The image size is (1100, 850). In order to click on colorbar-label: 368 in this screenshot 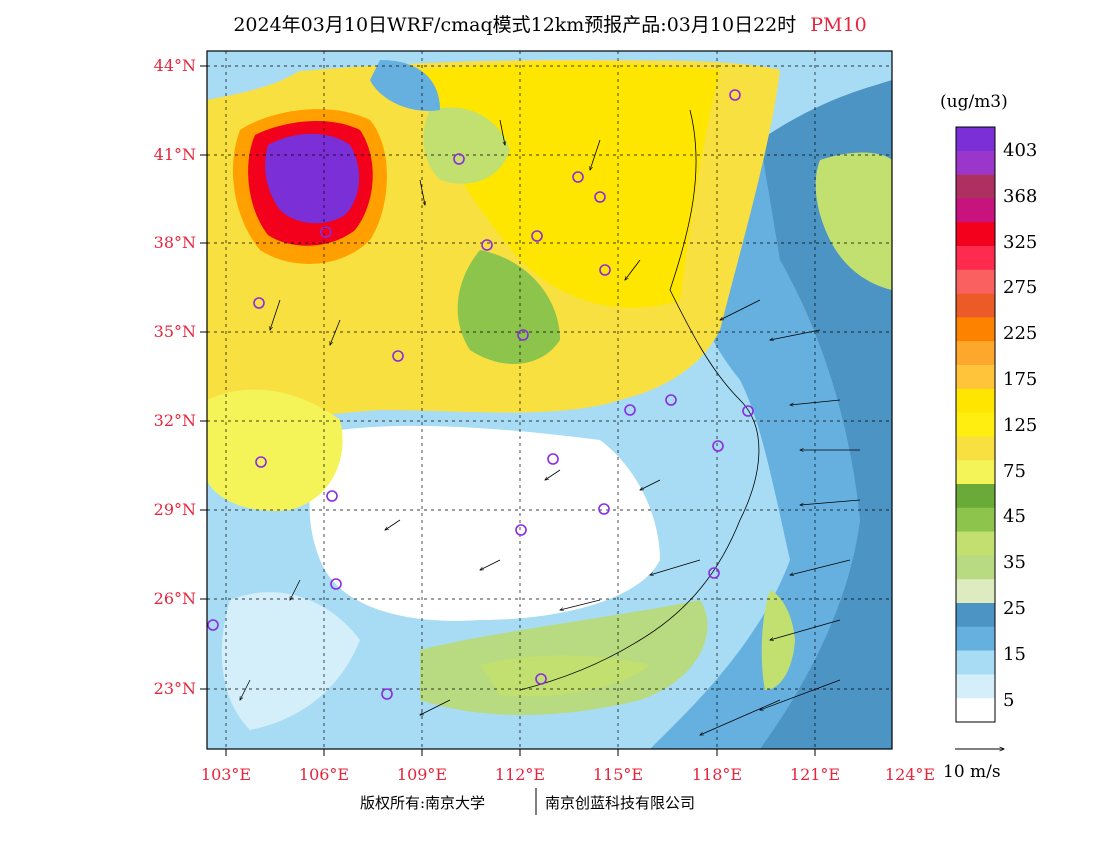, I will do `click(1020, 196)`.